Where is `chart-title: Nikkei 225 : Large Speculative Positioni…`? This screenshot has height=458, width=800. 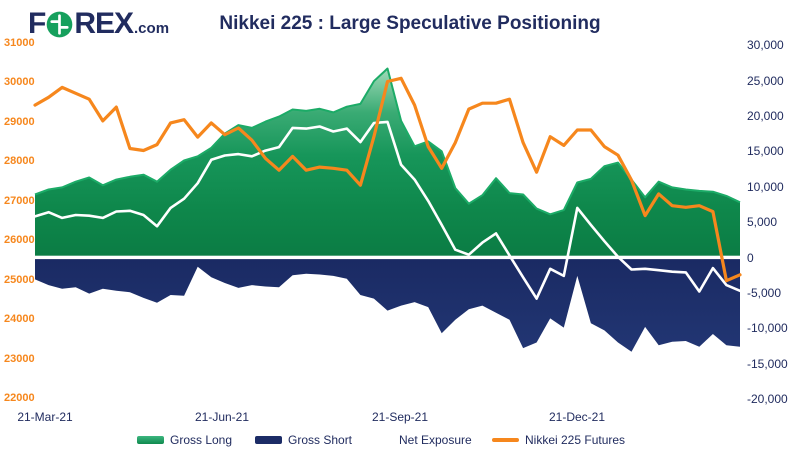
chart-title: Nikkei 225 : Large Speculative Positioni… is located at coordinates (410, 23).